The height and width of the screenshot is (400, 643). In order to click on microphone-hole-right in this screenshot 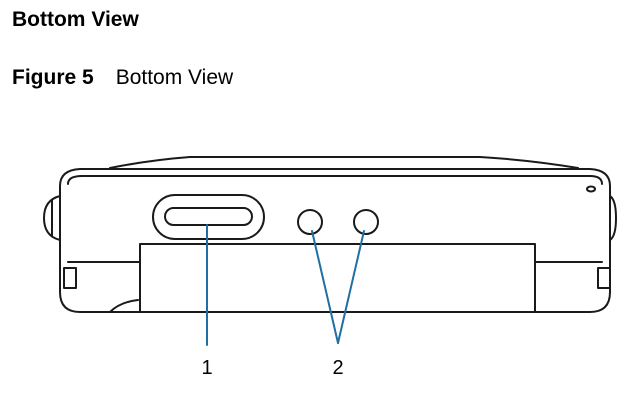, I will do `click(366, 222)`.